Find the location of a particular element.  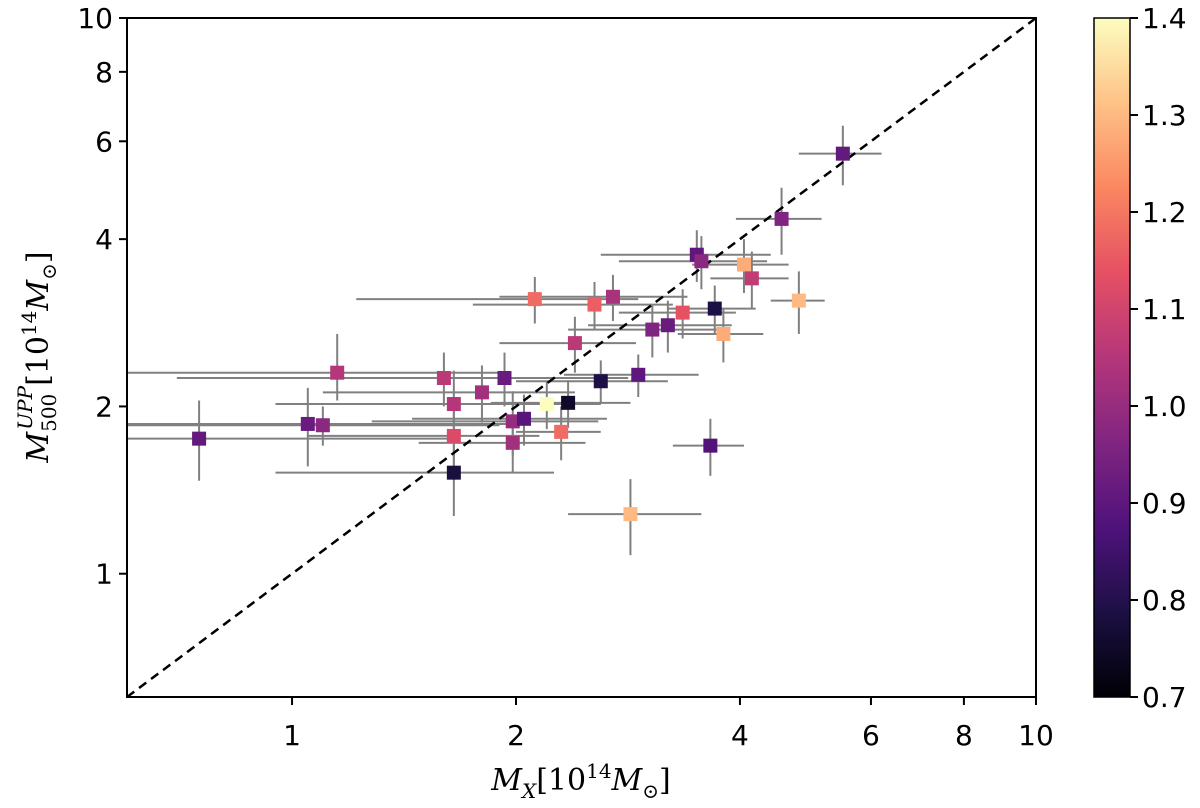

x-axis-label: MX[1014M⊙] is located at coordinates (580, 781).